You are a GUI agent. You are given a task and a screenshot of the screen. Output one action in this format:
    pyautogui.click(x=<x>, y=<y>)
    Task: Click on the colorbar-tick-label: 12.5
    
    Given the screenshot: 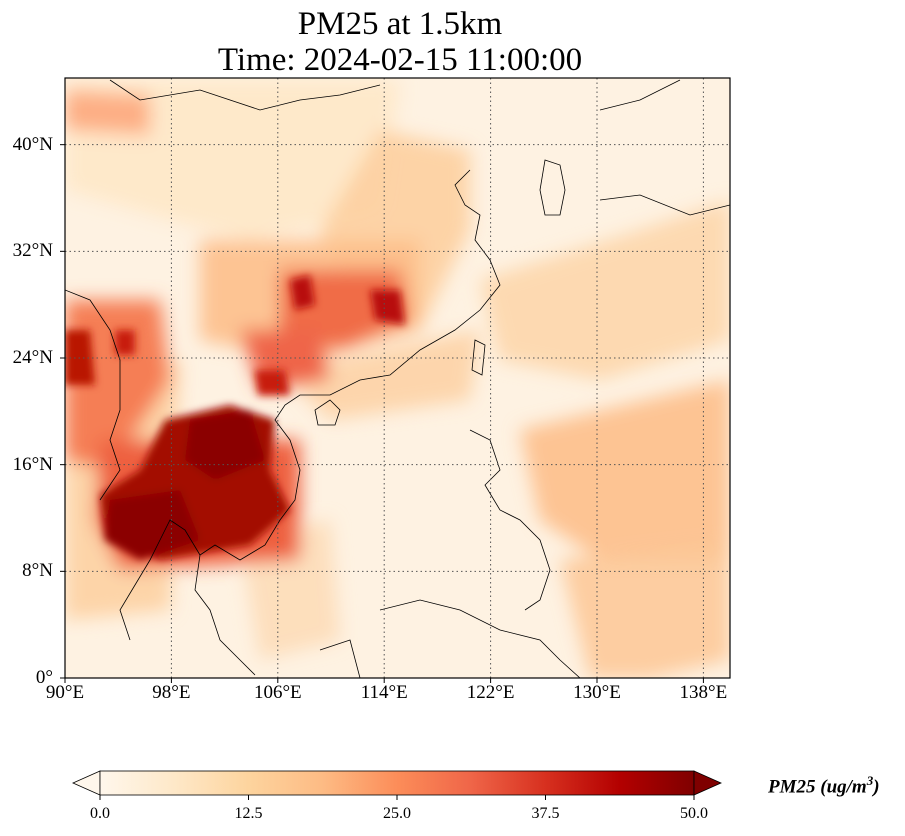 What is the action you would take?
    pyautogui.click(x=248, y=813)
    